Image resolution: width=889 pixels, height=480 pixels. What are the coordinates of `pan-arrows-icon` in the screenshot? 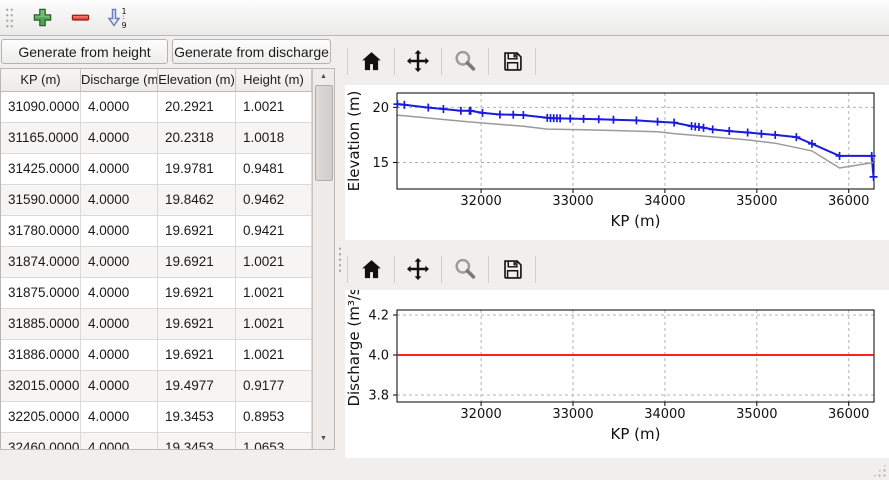 It's located at (418, 61).